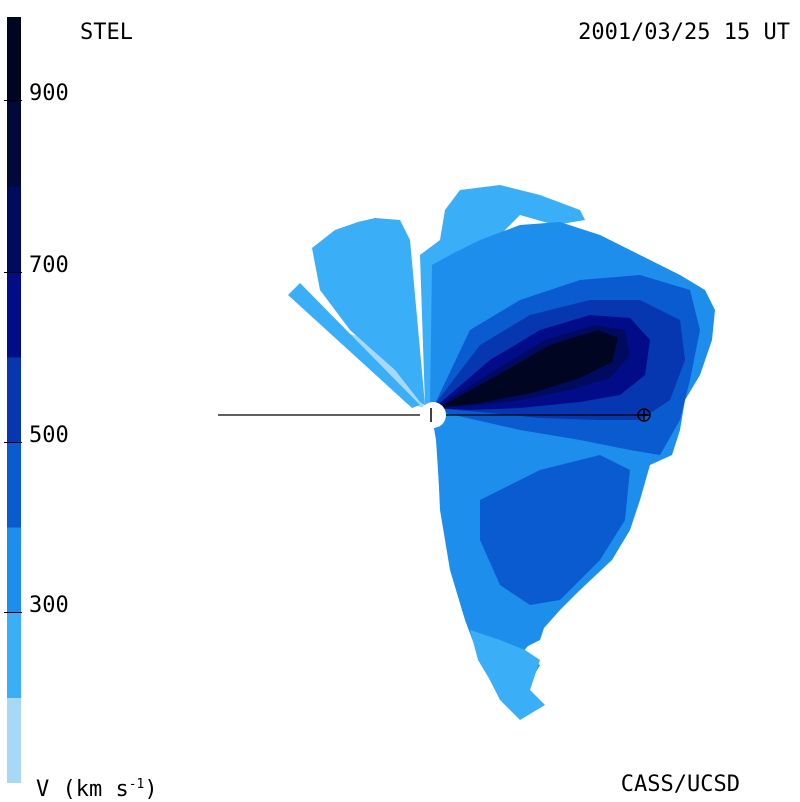  What do you see at coordinates (644, 415) in the screenshot?
I see `earth-icon` at bounding box center [644, 415].